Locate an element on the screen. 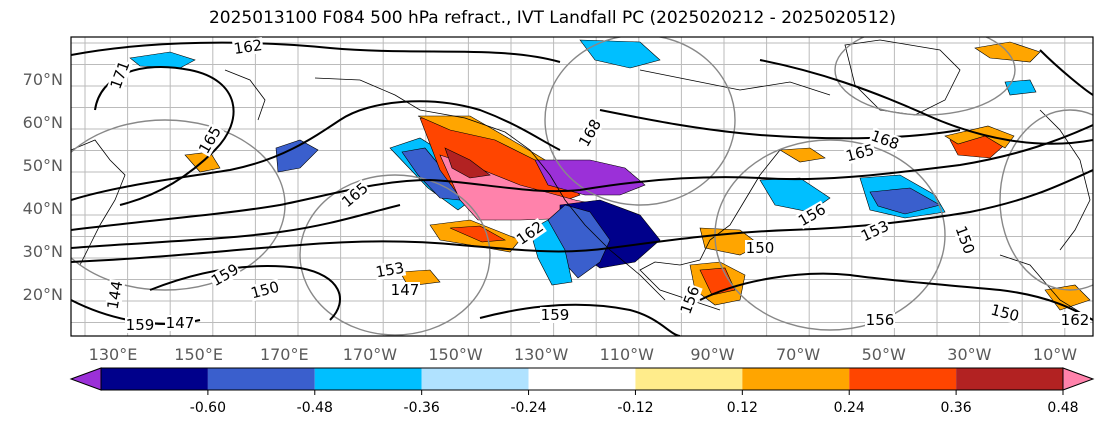 This screenshot has height=429, width=1105. shading-lightblue-west-us is located at coordinates (551, 252).